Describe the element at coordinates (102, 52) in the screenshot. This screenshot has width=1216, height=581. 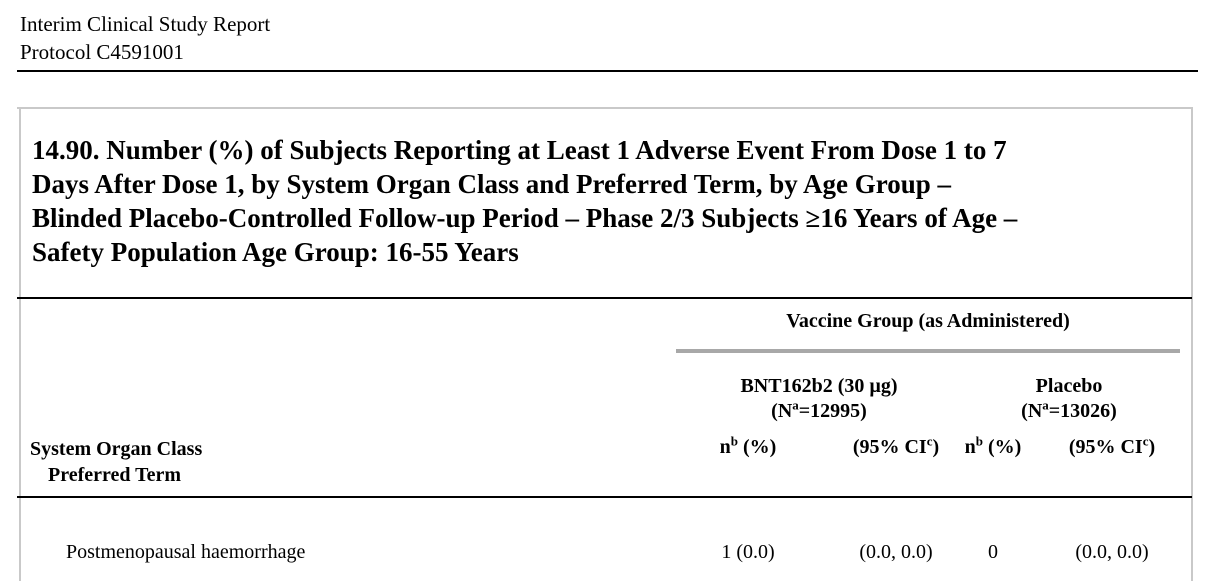
I see `protocol-number-text: Protocol C4591001` at that location.